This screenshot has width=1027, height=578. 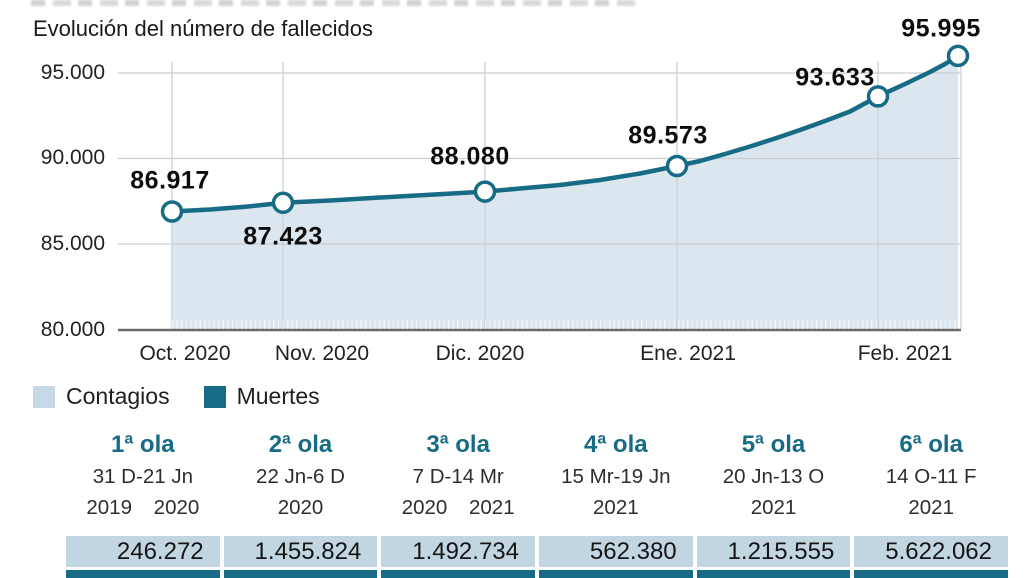 What do you see at coordinates (300, 507) in the screenshot?
I see `wave-2-years: 2020` at bounding box center [300, 507].